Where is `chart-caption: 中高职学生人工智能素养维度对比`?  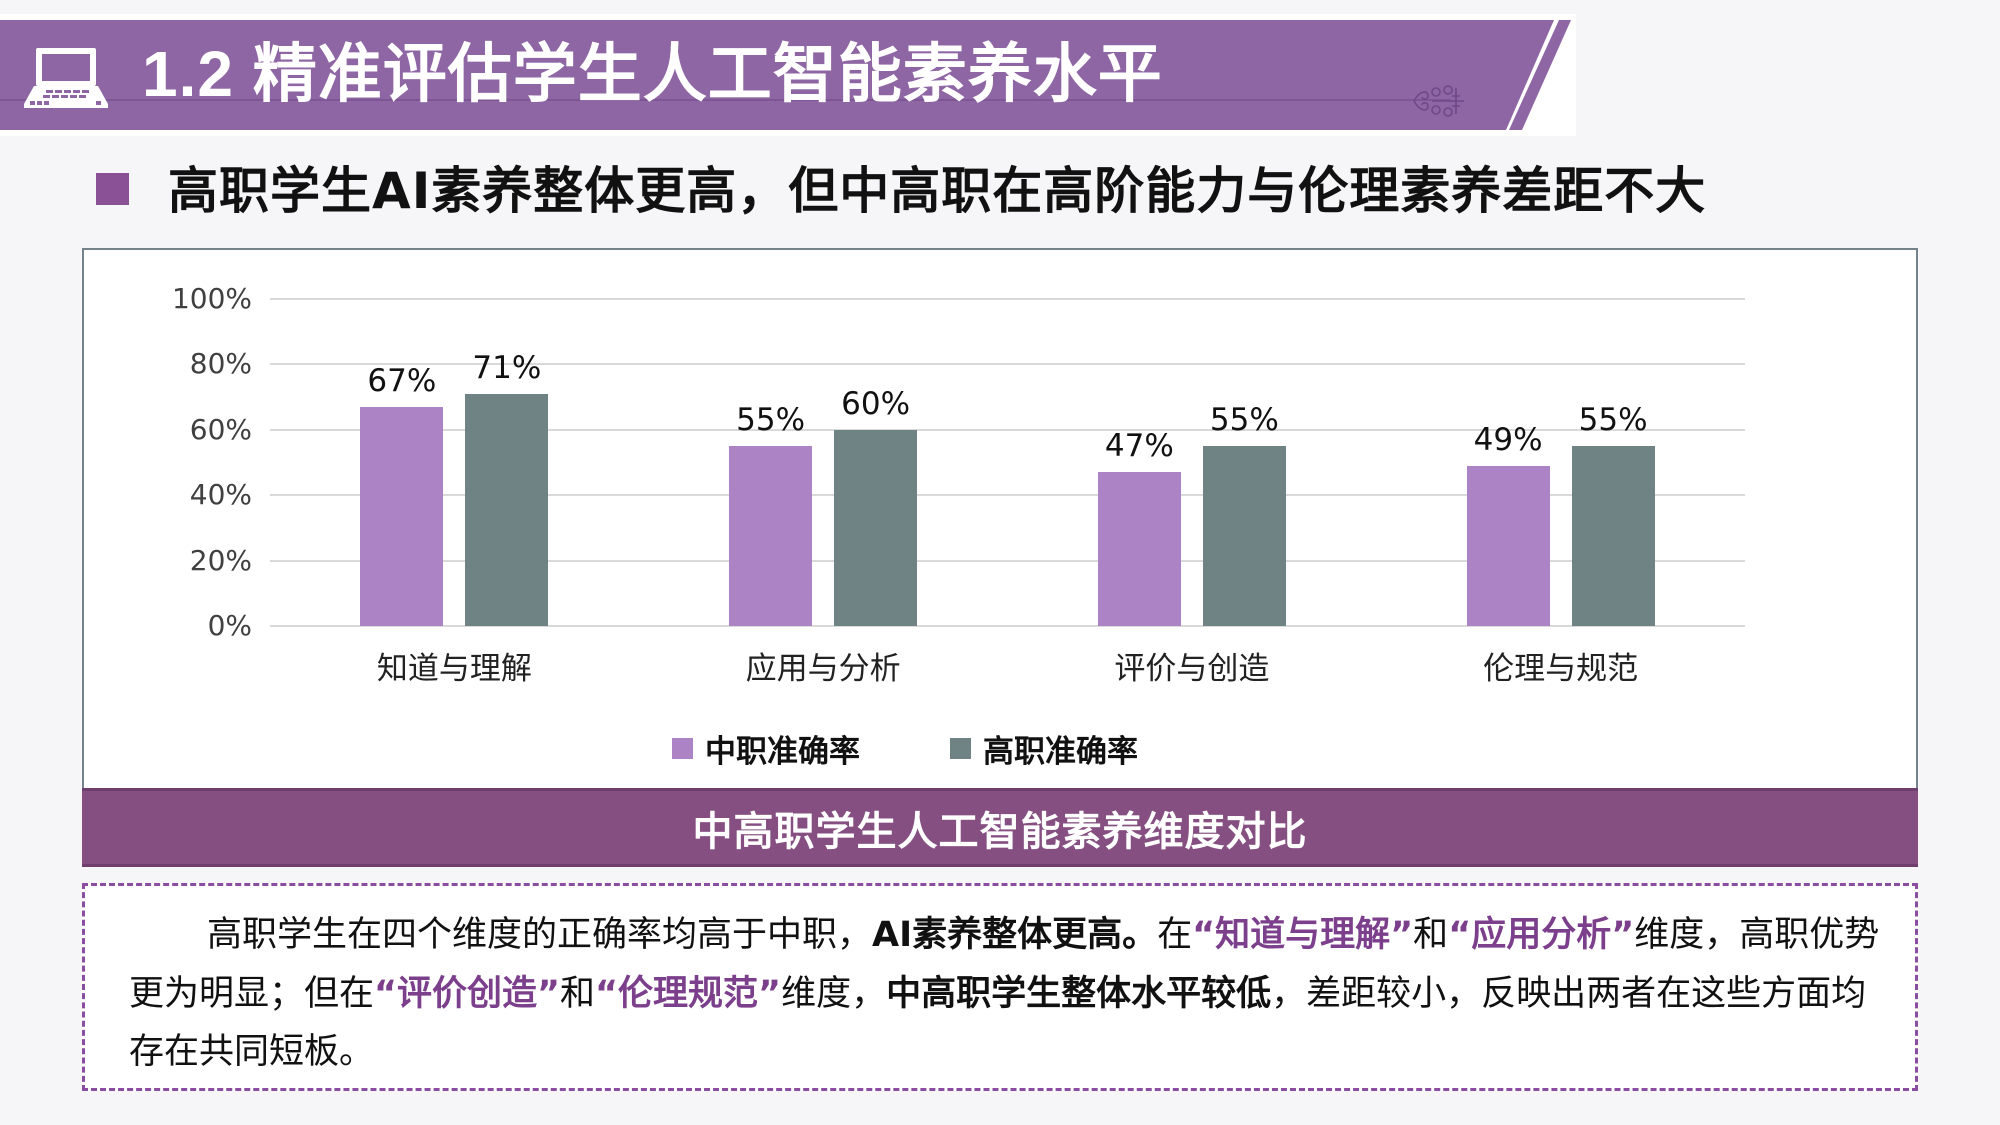 chart-caption: 中高职学生人工智能素养维度对比 is located at coordinates (1000, 831).